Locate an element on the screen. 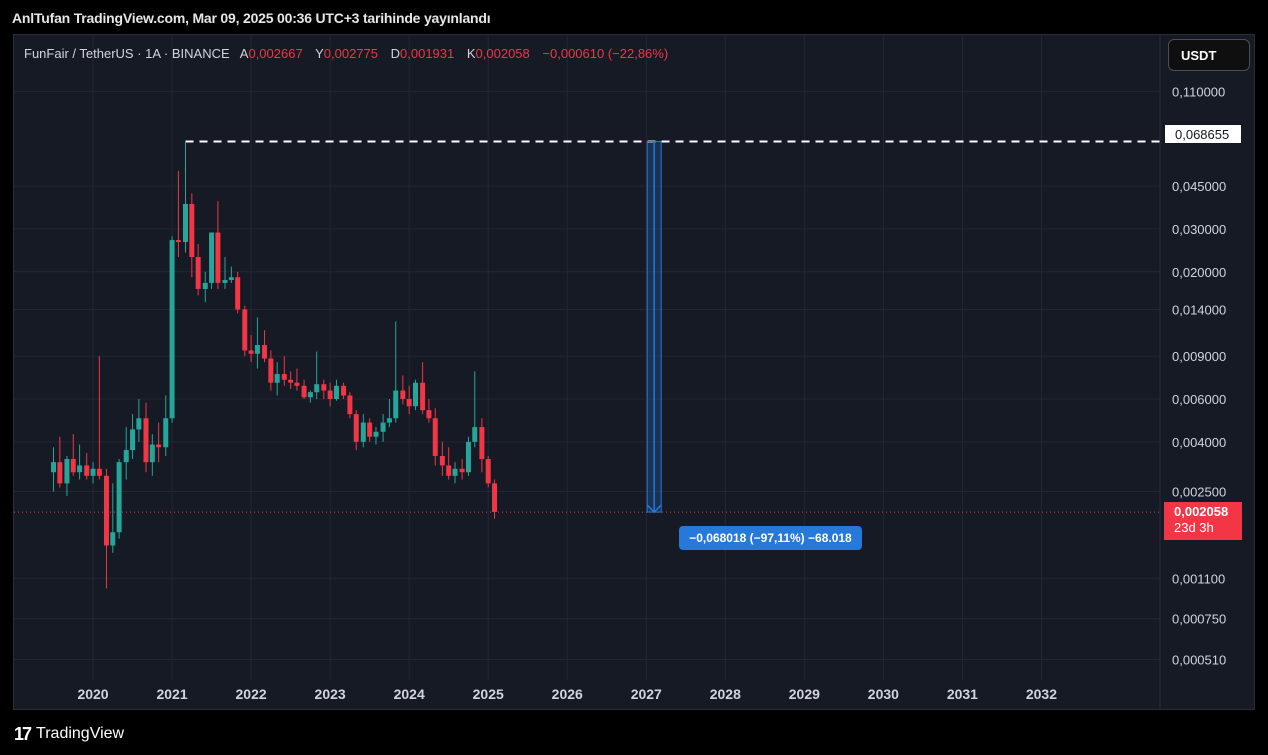 The image size is (1268, 755). y-tick-label: 0,020000 is located at coordinates (1199, 272).